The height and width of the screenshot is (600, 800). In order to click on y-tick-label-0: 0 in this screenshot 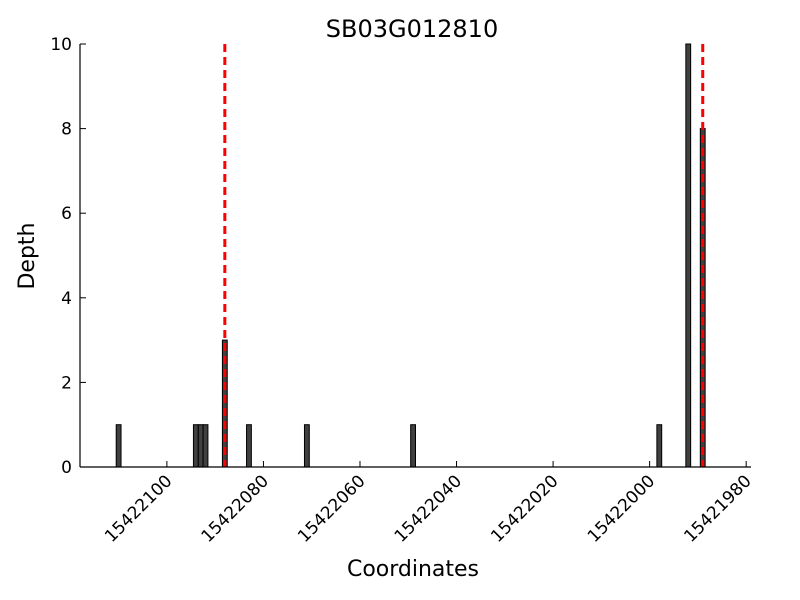, I will do `click(66, 468)`.